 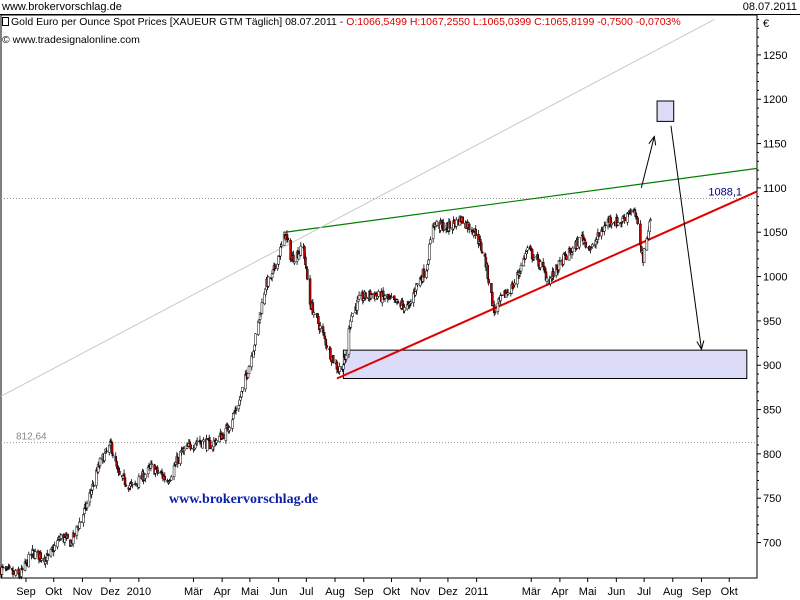 I want to click on x-tick-label: Apr, so click(x=559, y=592).